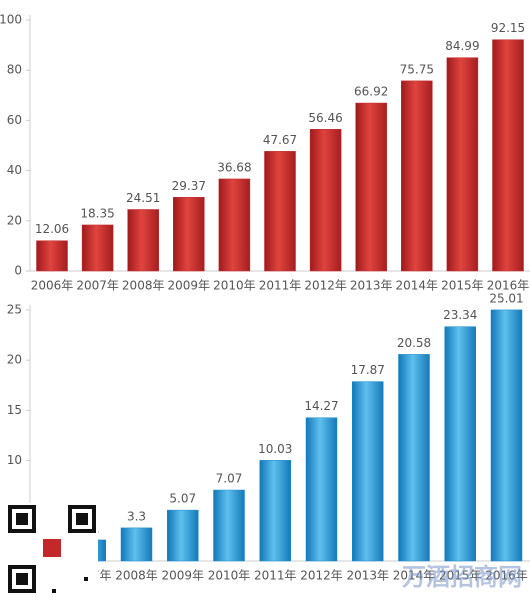 Image resolution: width=530 pixels, height=604 pixels. What do you see at coordinates (14, 460) in the screenshot?
I see `y-tick-label: 10` at bounding box center [14, 460].